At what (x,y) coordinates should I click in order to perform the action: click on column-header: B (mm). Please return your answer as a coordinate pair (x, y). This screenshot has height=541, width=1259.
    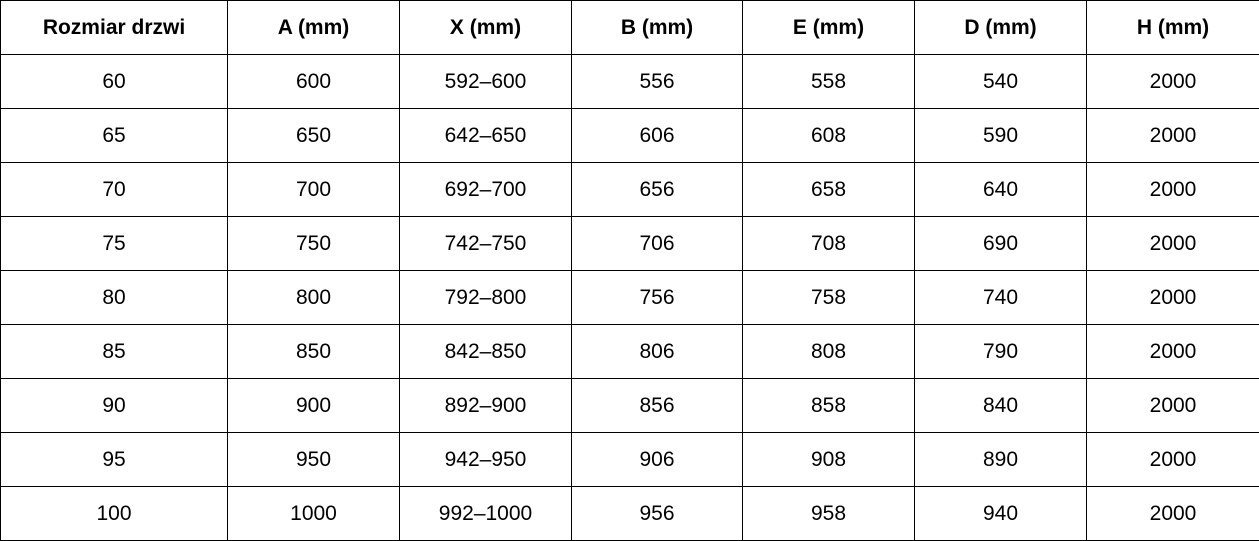
    Looking at the image, I should click on (657, 27).